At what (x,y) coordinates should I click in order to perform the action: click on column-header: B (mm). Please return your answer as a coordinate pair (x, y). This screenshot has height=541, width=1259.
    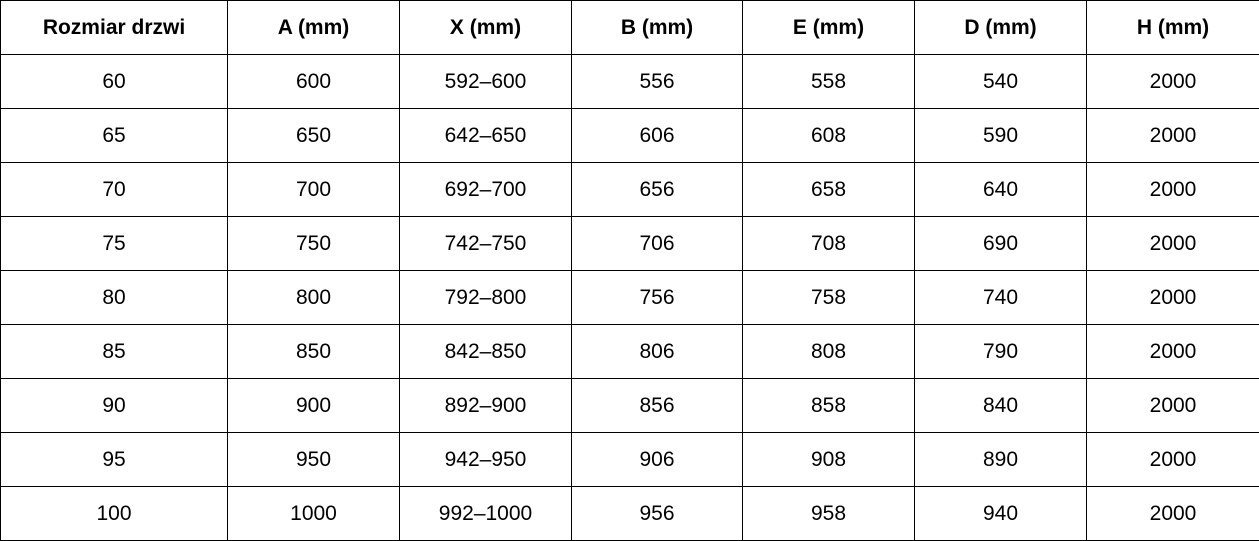
    Looking at the image, I should click on (657, 27).